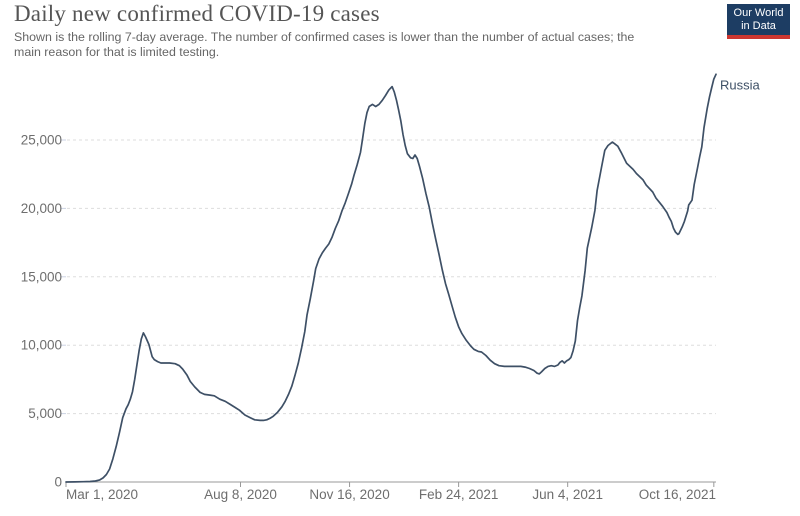  Describe the element at coordinates (197, 13) in the screenshot. I see `chart-title: Daily new confirmed COVID-19 cases` at that location.